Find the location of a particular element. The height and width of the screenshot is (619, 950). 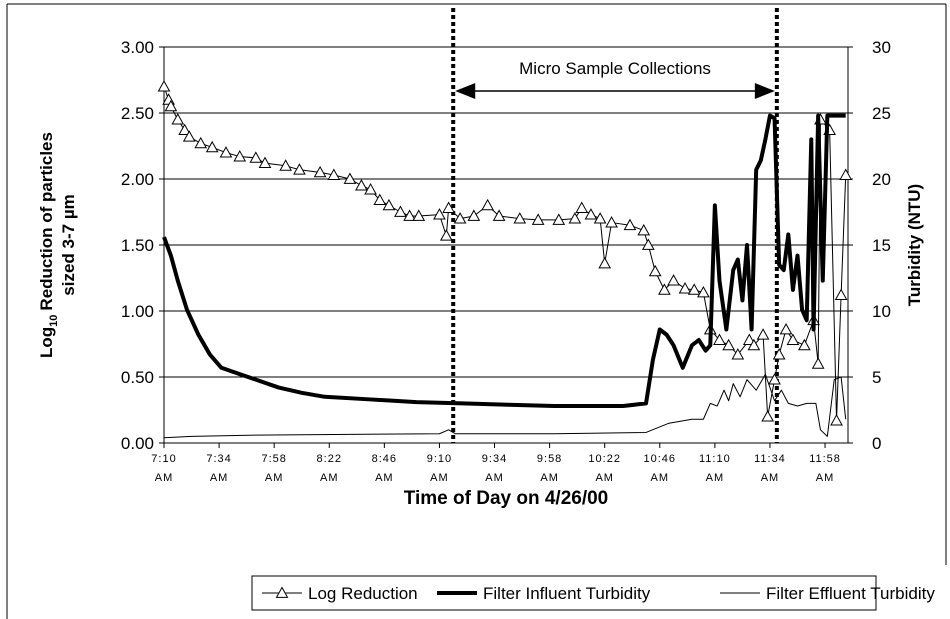

y-tick-label: 2.50 is located at coordinates (137, 113).